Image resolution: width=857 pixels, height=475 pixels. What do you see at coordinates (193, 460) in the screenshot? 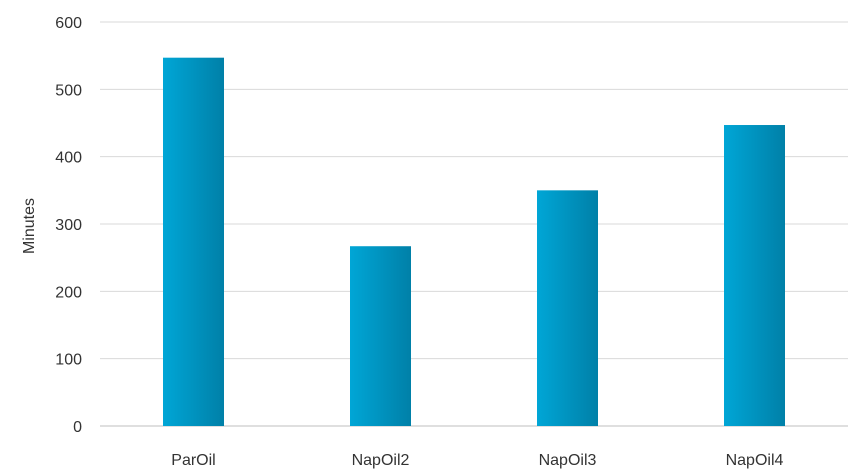
I see `x-tick-label: ParOil` at bounding box center [193, 460].